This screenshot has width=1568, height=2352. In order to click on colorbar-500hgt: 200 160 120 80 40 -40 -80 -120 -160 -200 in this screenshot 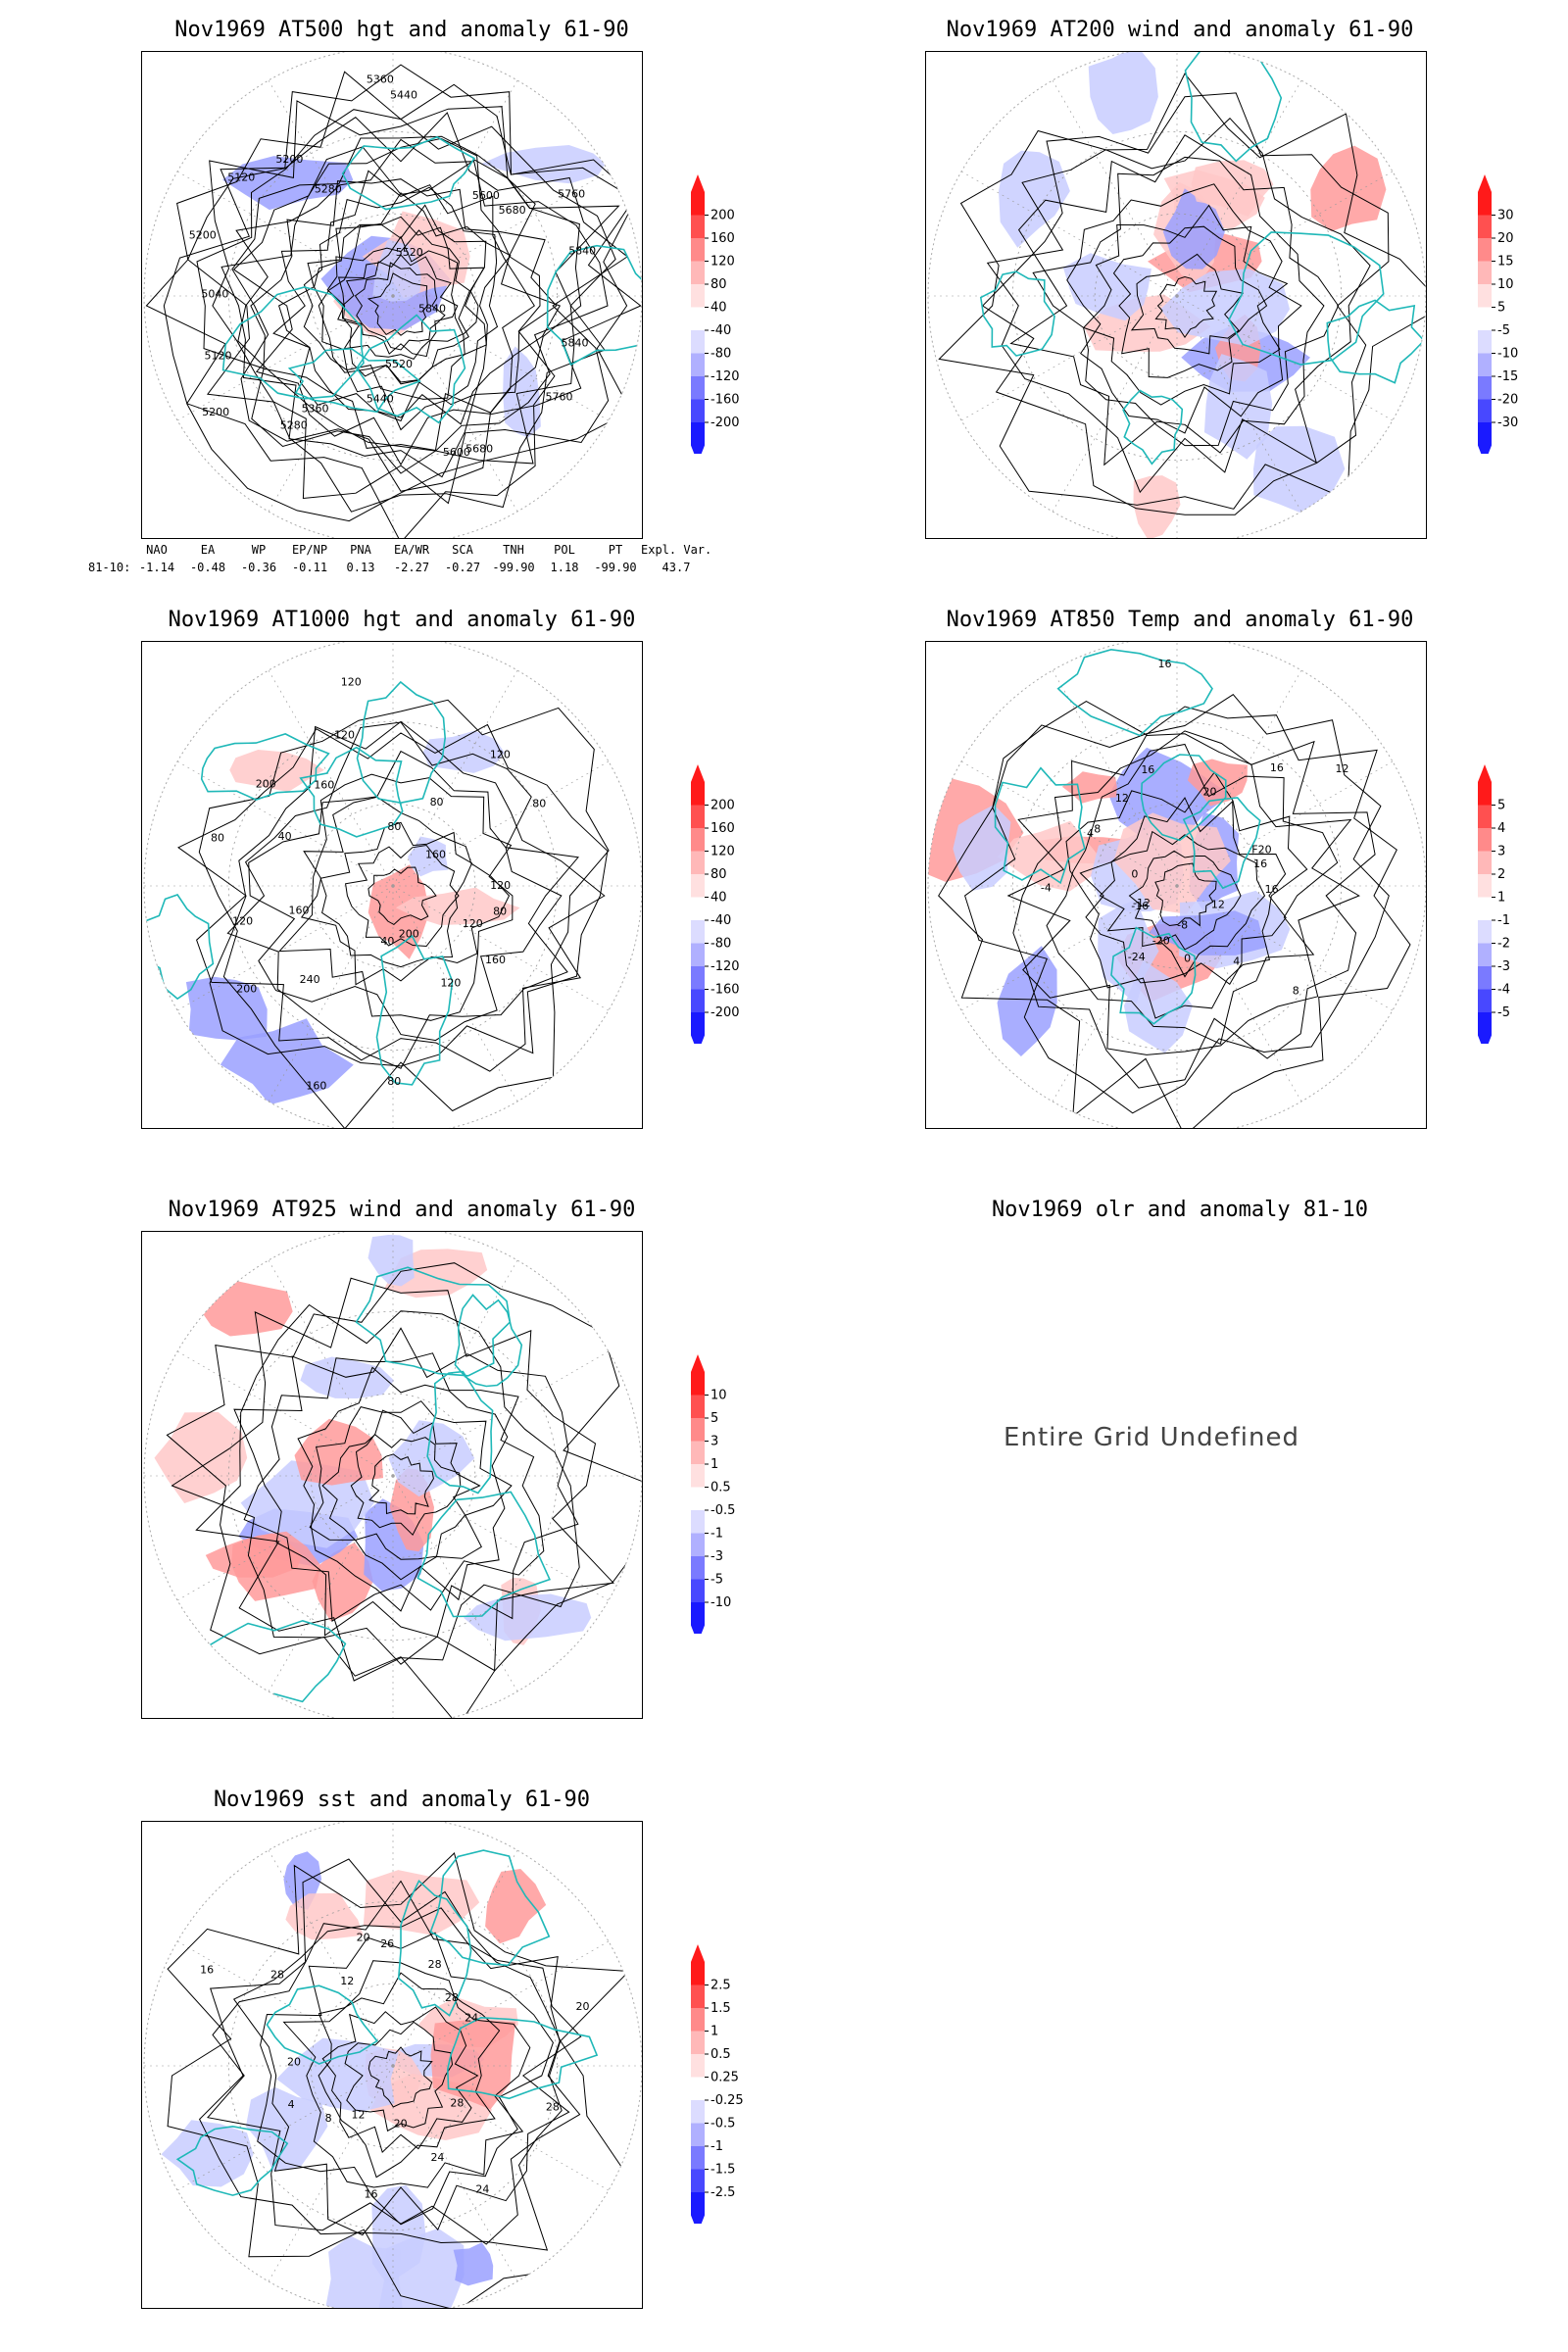, I will do `click(725, 314)`.